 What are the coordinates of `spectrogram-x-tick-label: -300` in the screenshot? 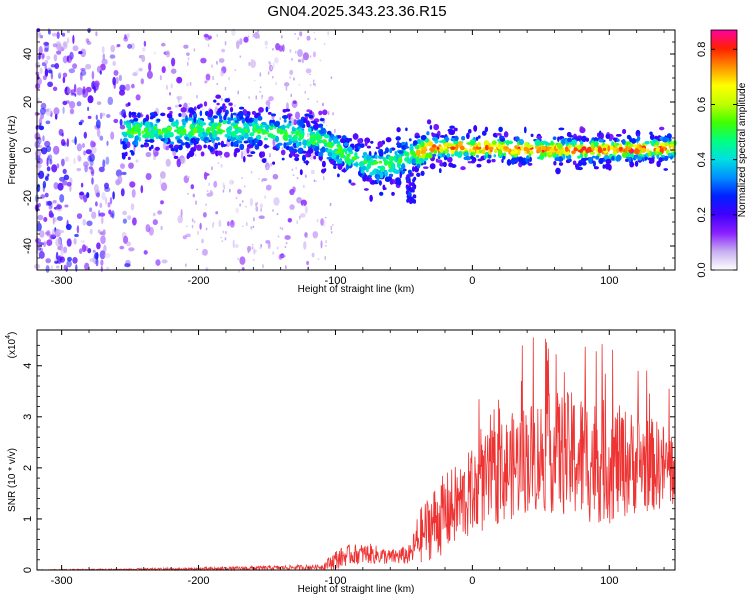 It's located at (62, 281).